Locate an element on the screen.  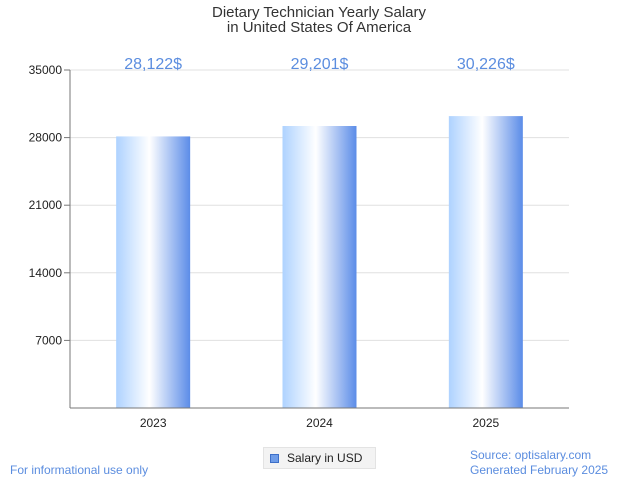
x-tick-label: 2023 is located at coordinates (153, 423).